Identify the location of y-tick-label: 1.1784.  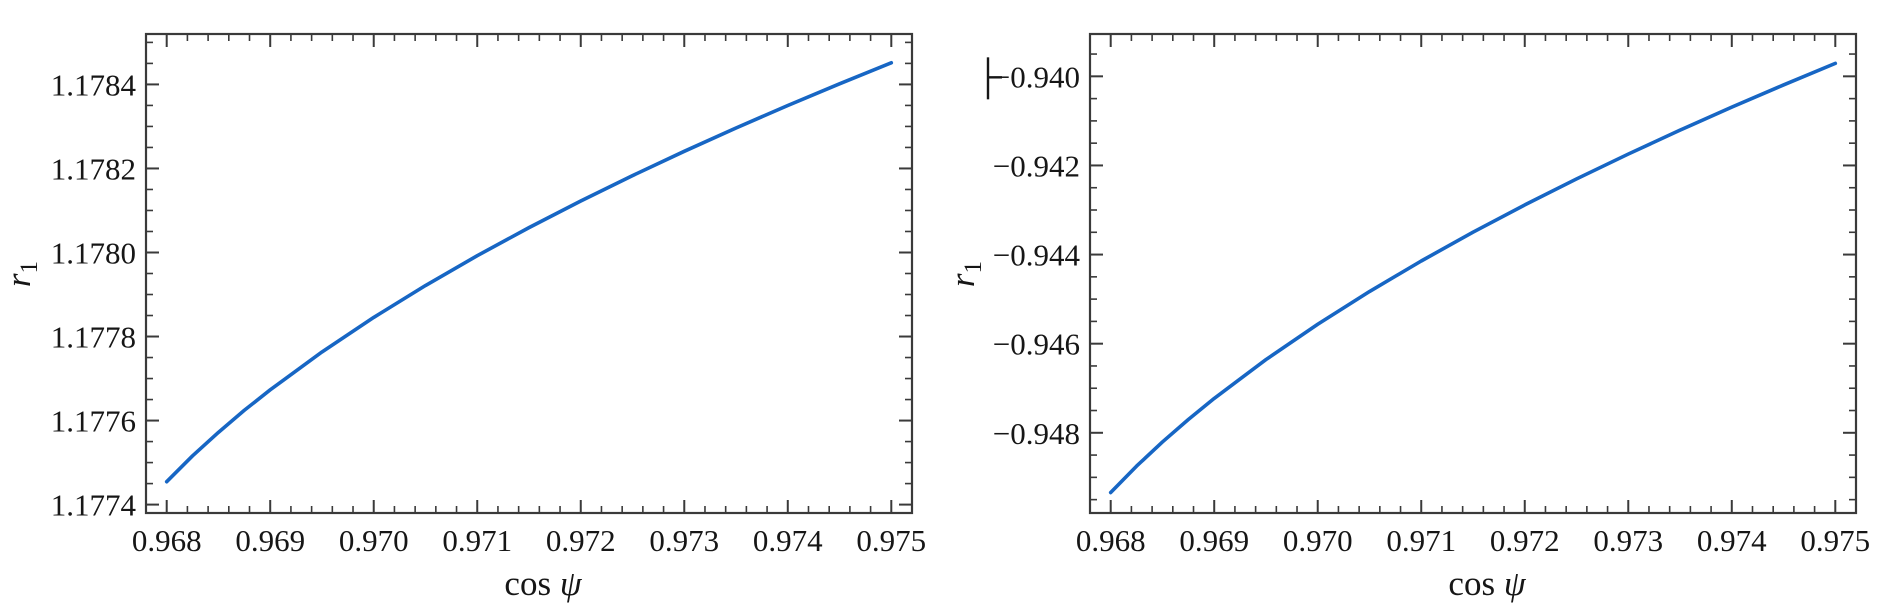
(94, 84).